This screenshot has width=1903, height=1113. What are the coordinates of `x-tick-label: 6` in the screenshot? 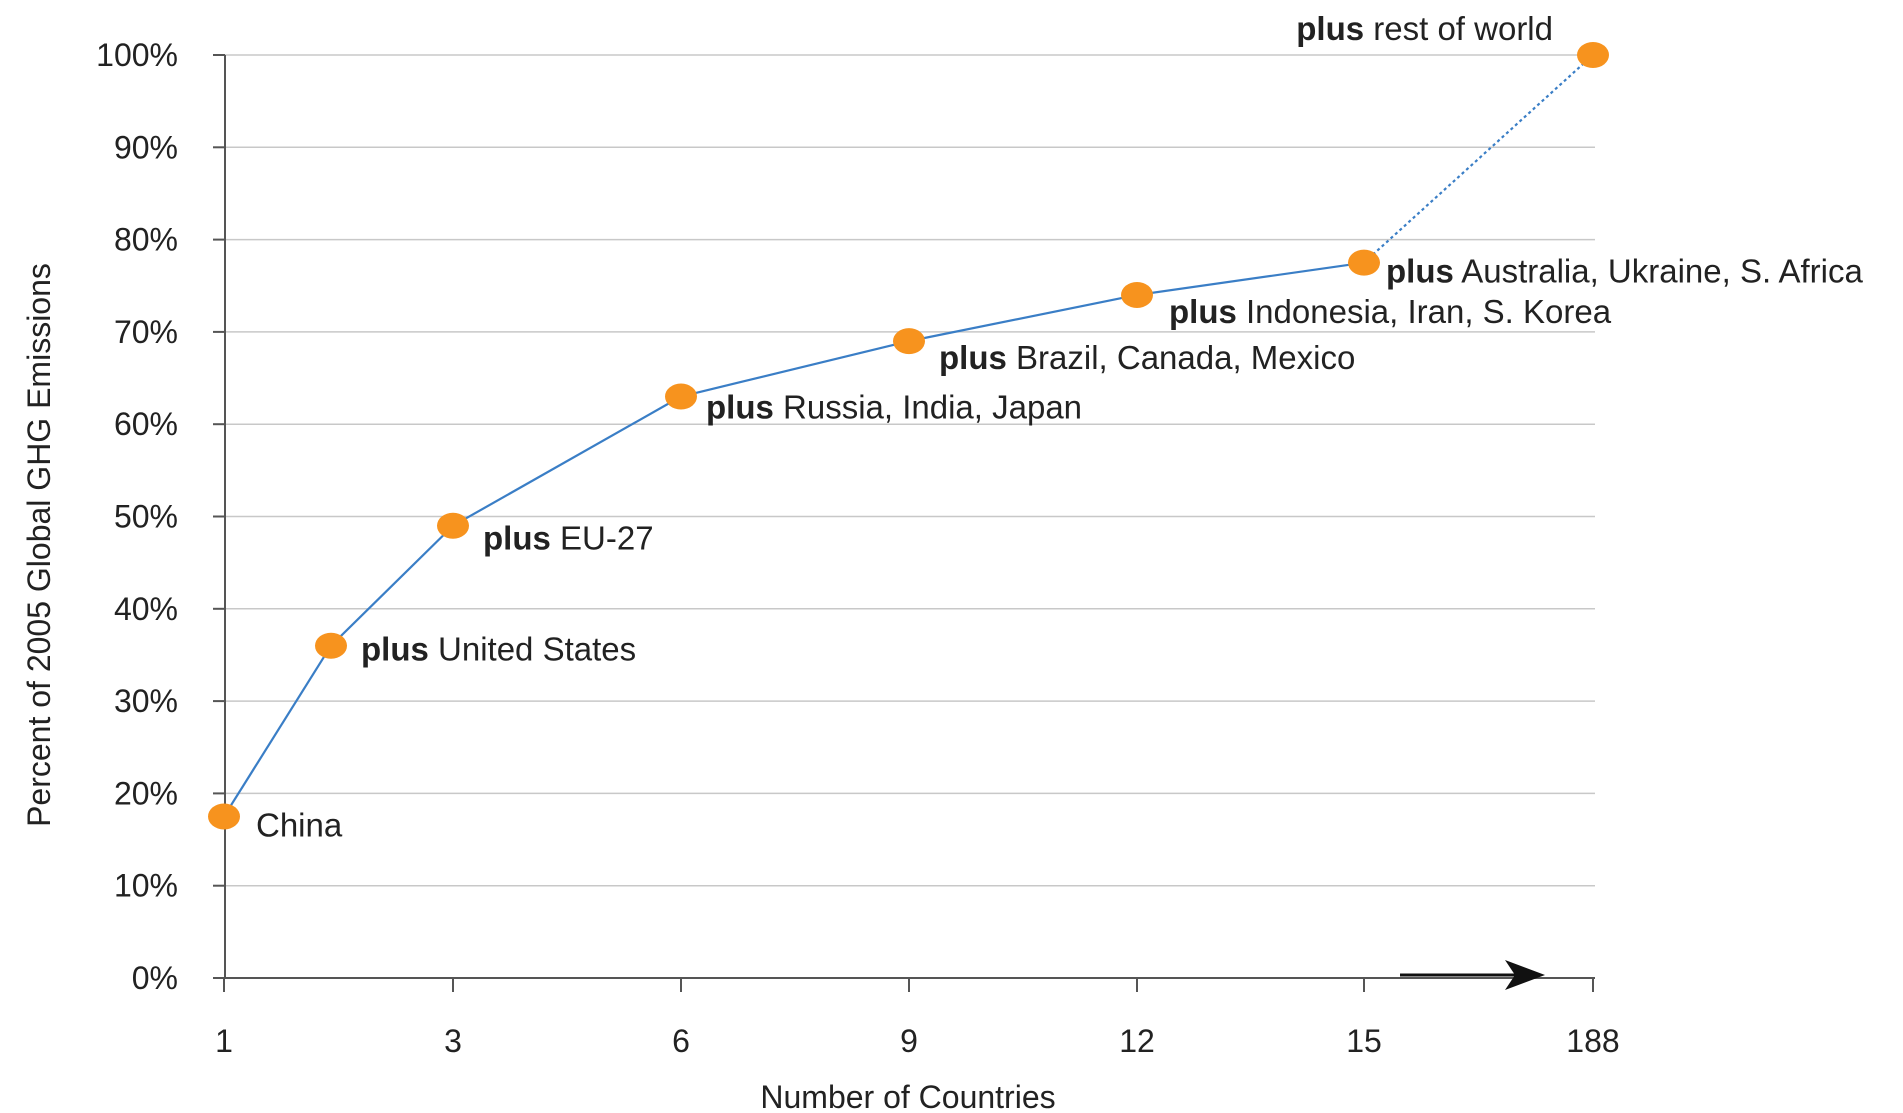 It's located at (681, 1041).